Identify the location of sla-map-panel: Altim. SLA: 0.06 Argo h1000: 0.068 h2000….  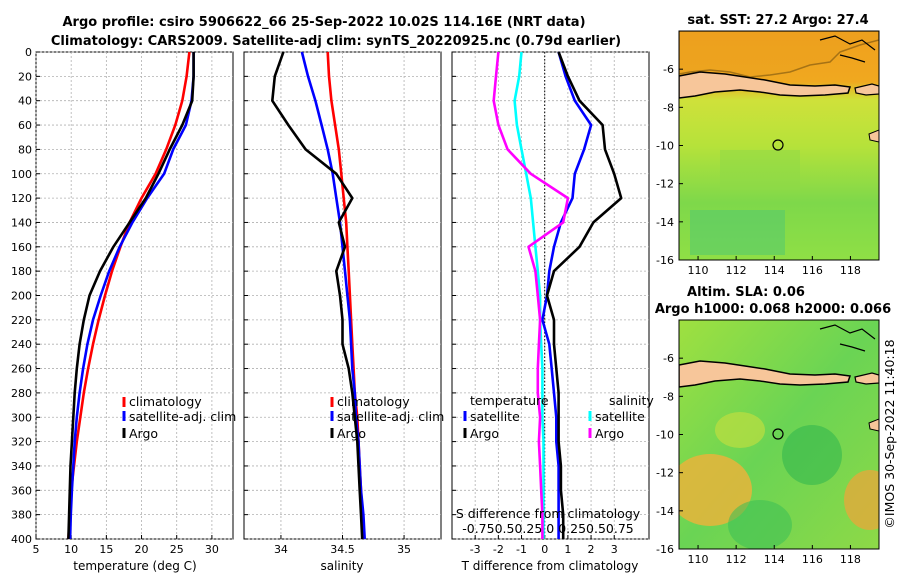
(773, 425).